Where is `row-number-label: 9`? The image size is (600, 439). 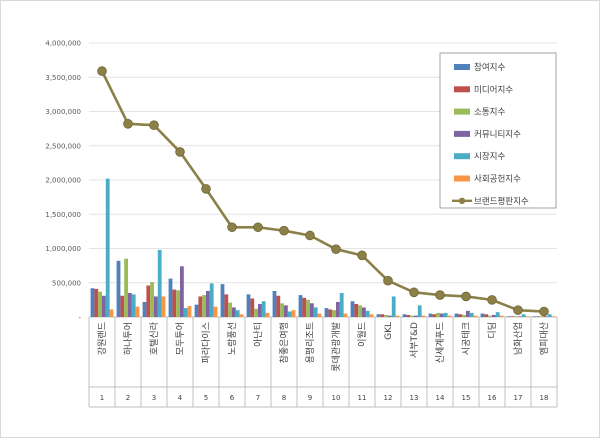 row-number-label: 9 is located at coordinates (310, 398).